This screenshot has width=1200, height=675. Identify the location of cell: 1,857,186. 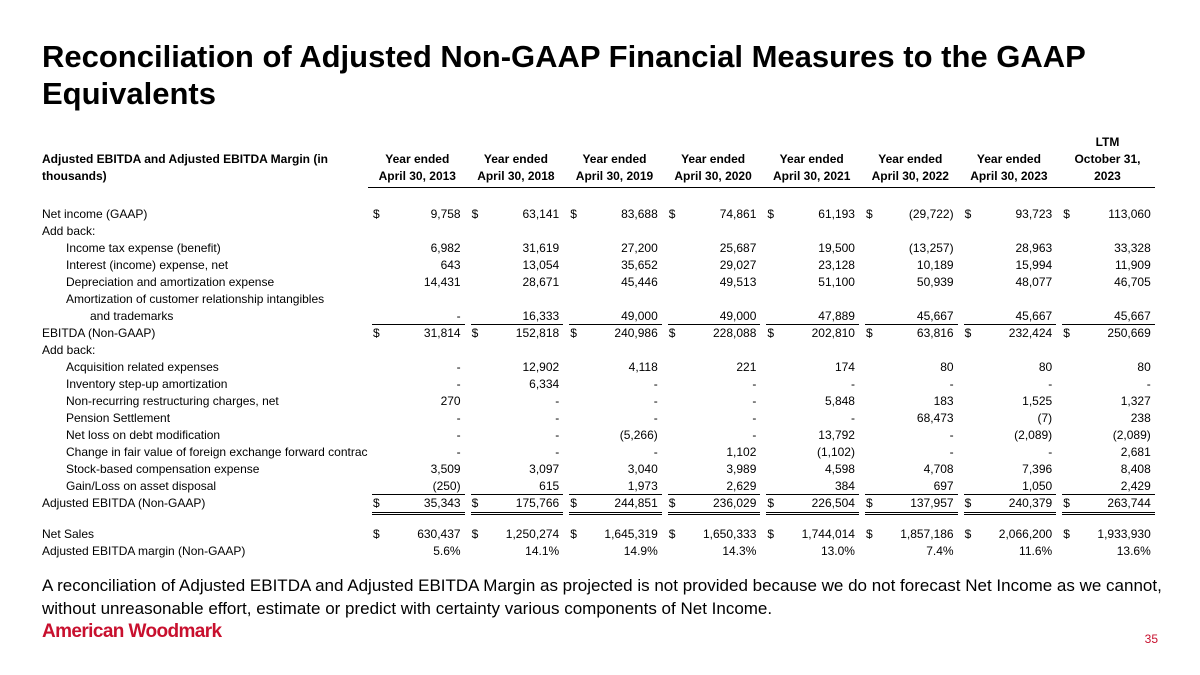
(927, 534).